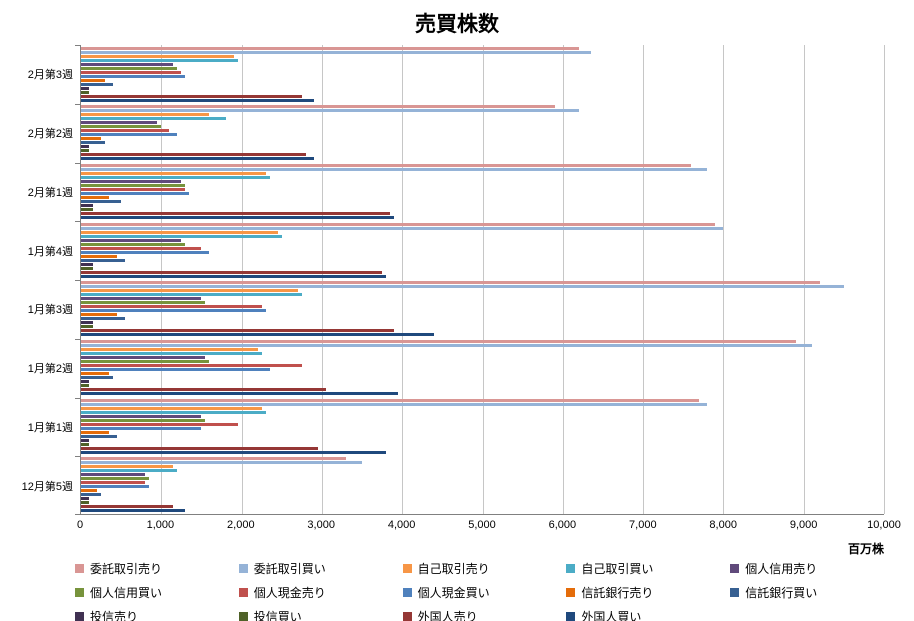 This screenshot has height=621, width=914. I want to click on y-axis-label: 2月第1週, so click(50, 192).